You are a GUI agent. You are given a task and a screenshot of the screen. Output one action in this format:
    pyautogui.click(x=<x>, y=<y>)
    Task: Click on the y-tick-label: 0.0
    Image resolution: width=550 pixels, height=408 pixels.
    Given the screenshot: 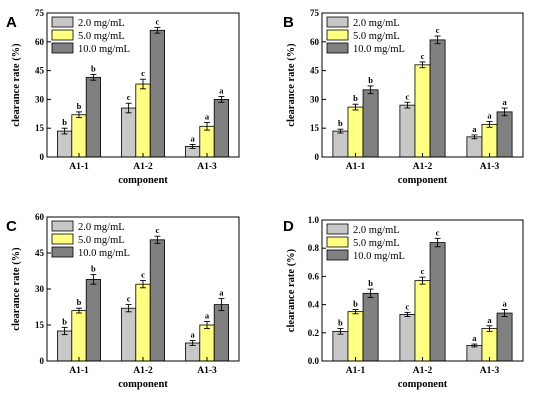 What is the action you would take?
    pyautogui.click(x=314, y=361)
    